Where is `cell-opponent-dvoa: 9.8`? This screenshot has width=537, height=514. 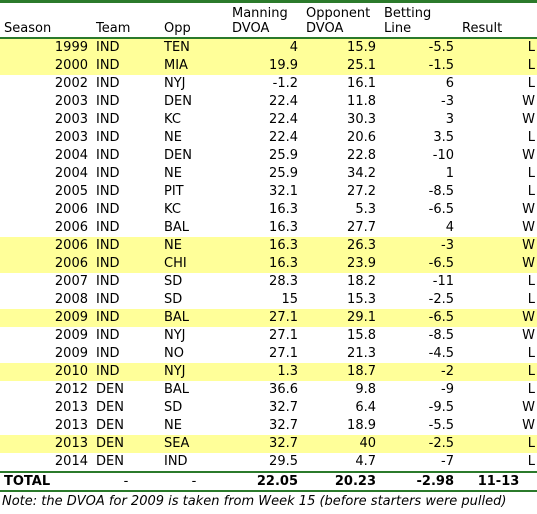 cell-opponent-dvoa: 9.8 is located at coordinates (365, 389).